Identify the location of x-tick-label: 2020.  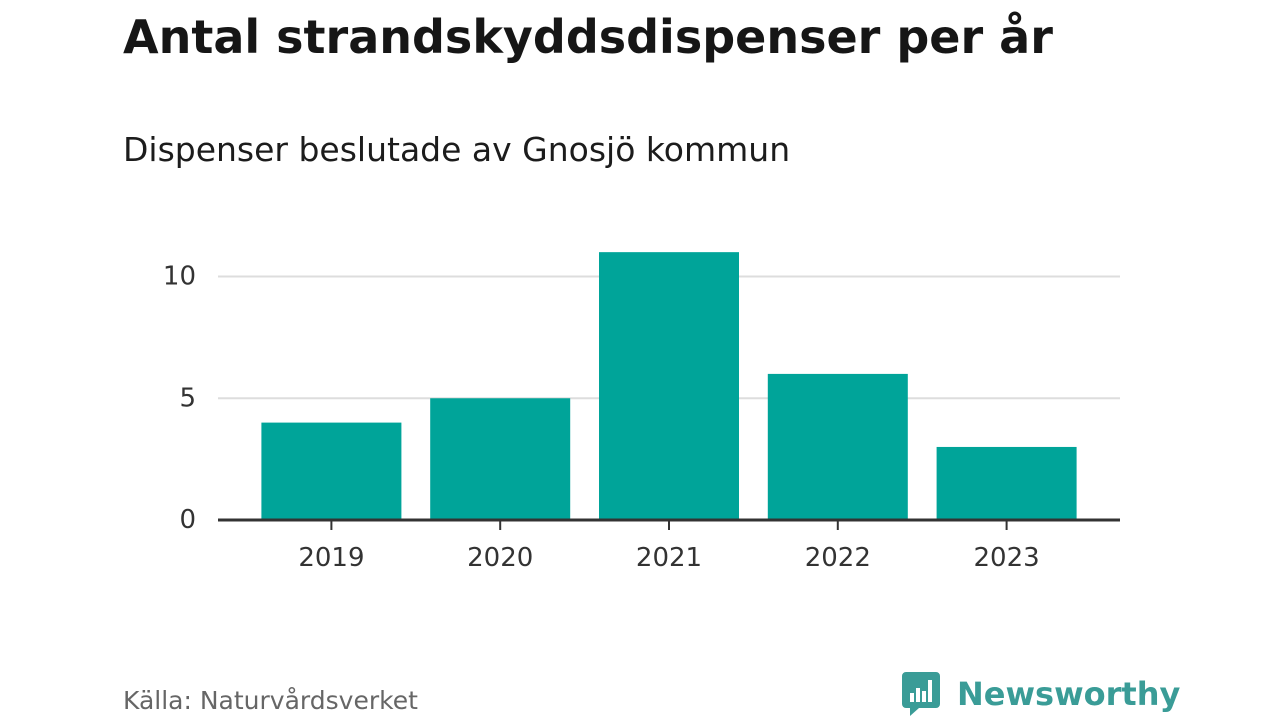
(500, 558).